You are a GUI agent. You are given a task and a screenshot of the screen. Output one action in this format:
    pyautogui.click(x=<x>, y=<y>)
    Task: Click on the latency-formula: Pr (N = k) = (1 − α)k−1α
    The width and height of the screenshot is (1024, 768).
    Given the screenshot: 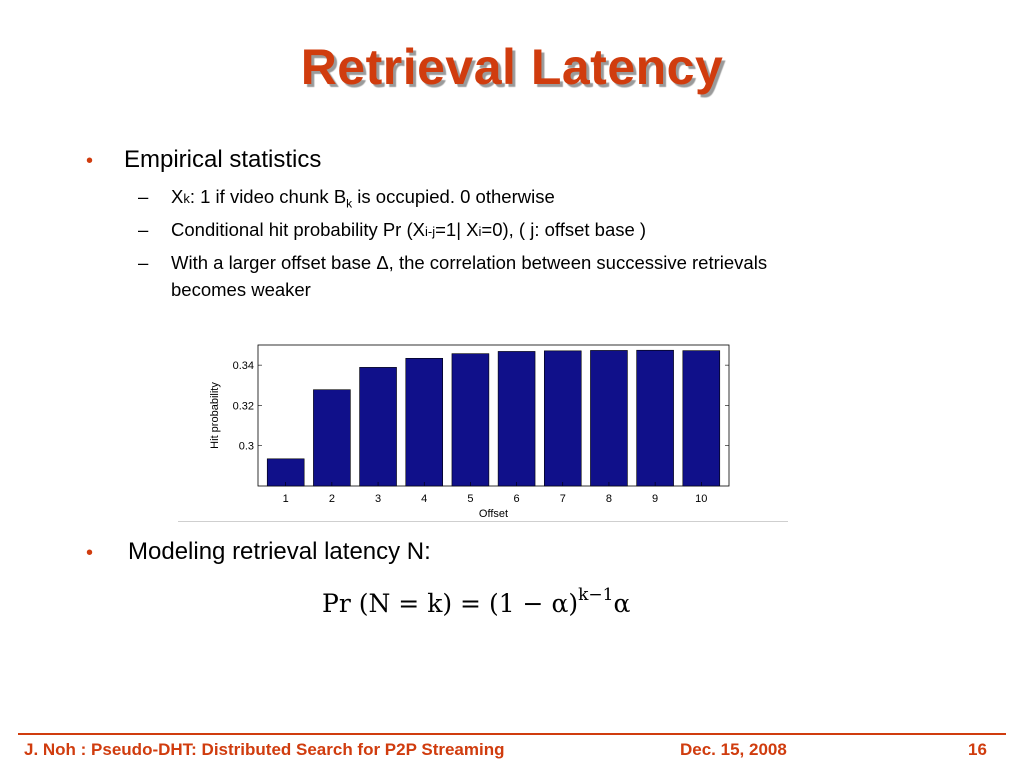 What is the action you would take?
    pyautogui.click(x=476, y=601)
    